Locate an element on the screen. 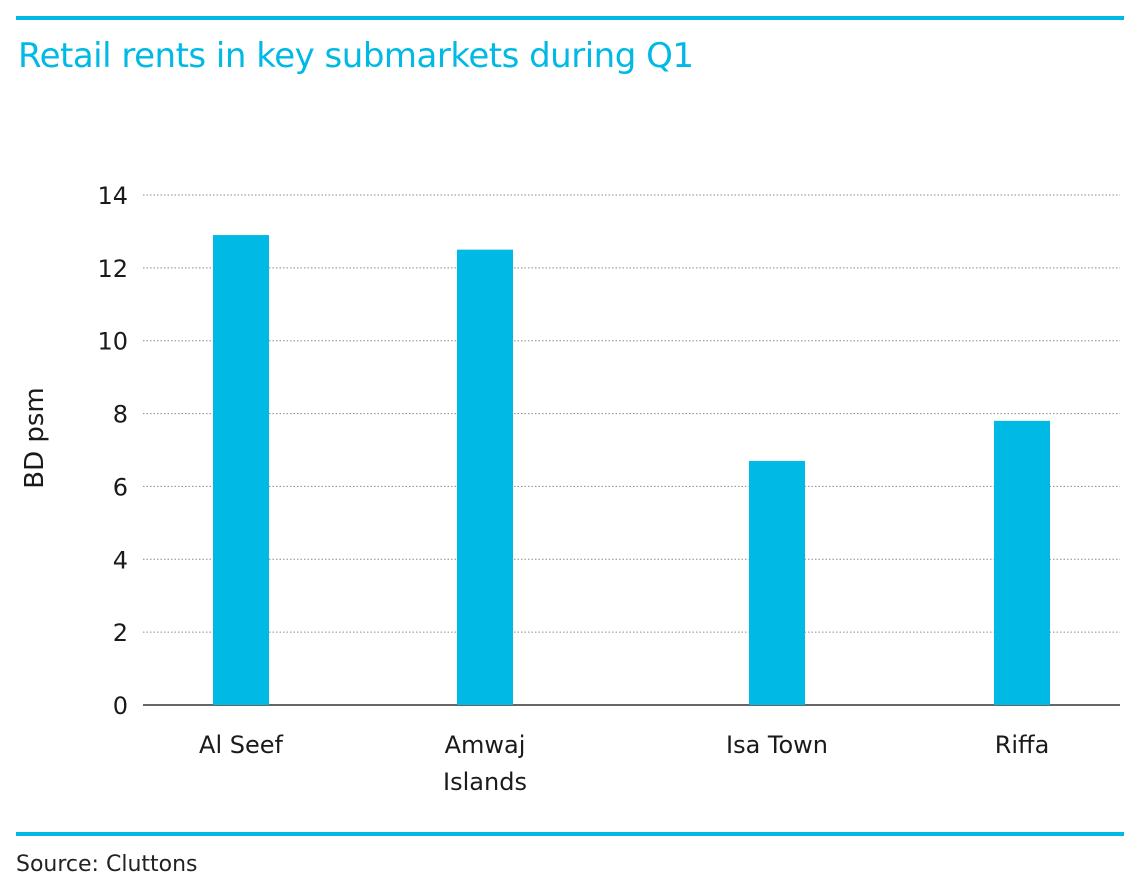  y-axis-label: BD psm is located at coordinates (35, 438).